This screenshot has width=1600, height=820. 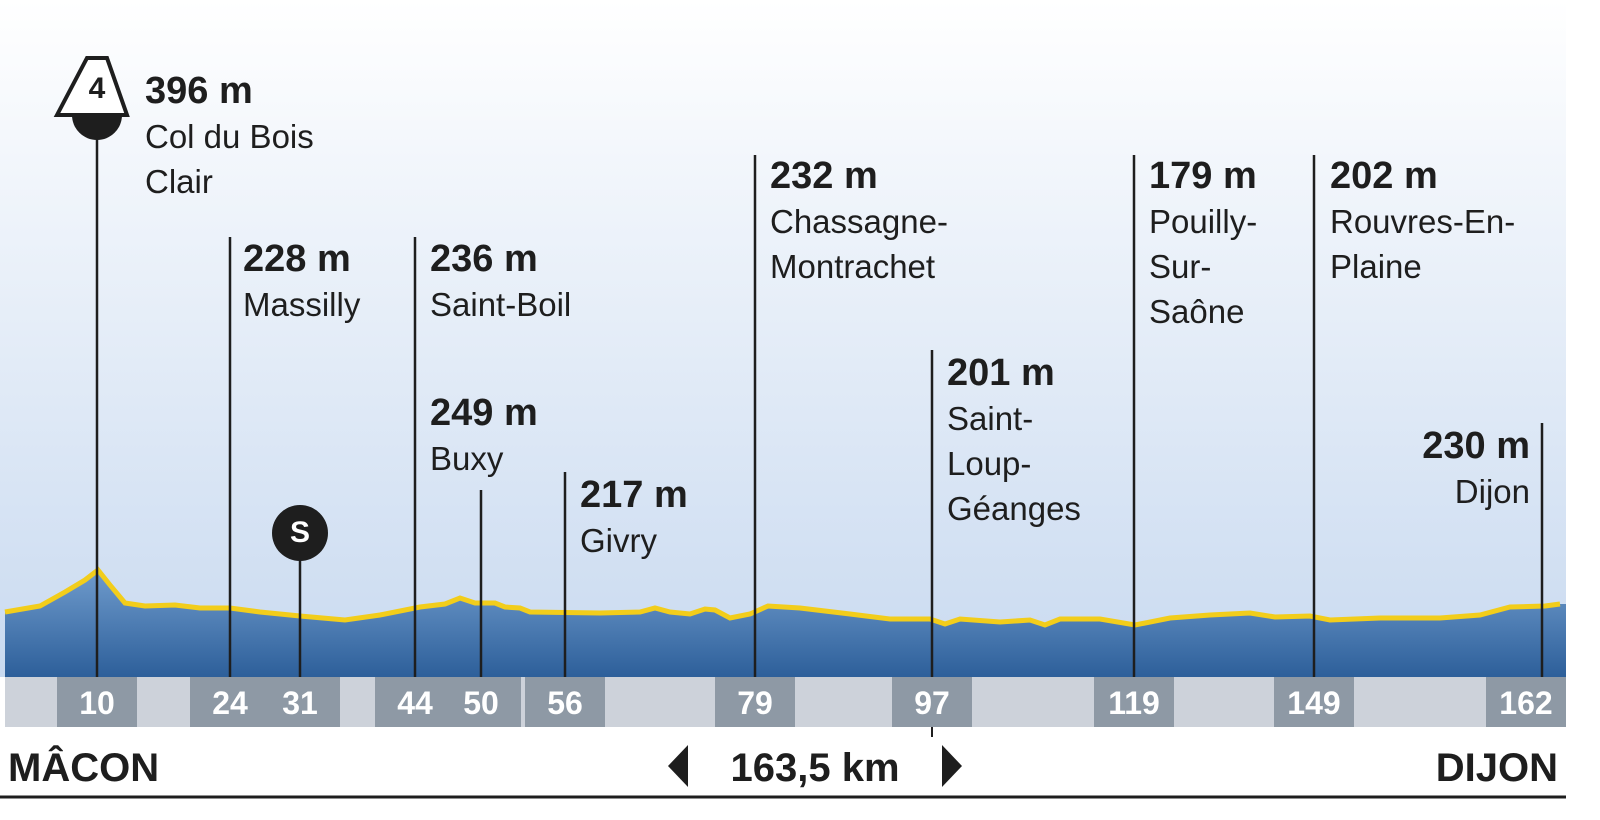 What do you see at coordinates (1496, 768) in the screenshot?
I see `finish-label: DIJON` at bounding box center [1496, 768].